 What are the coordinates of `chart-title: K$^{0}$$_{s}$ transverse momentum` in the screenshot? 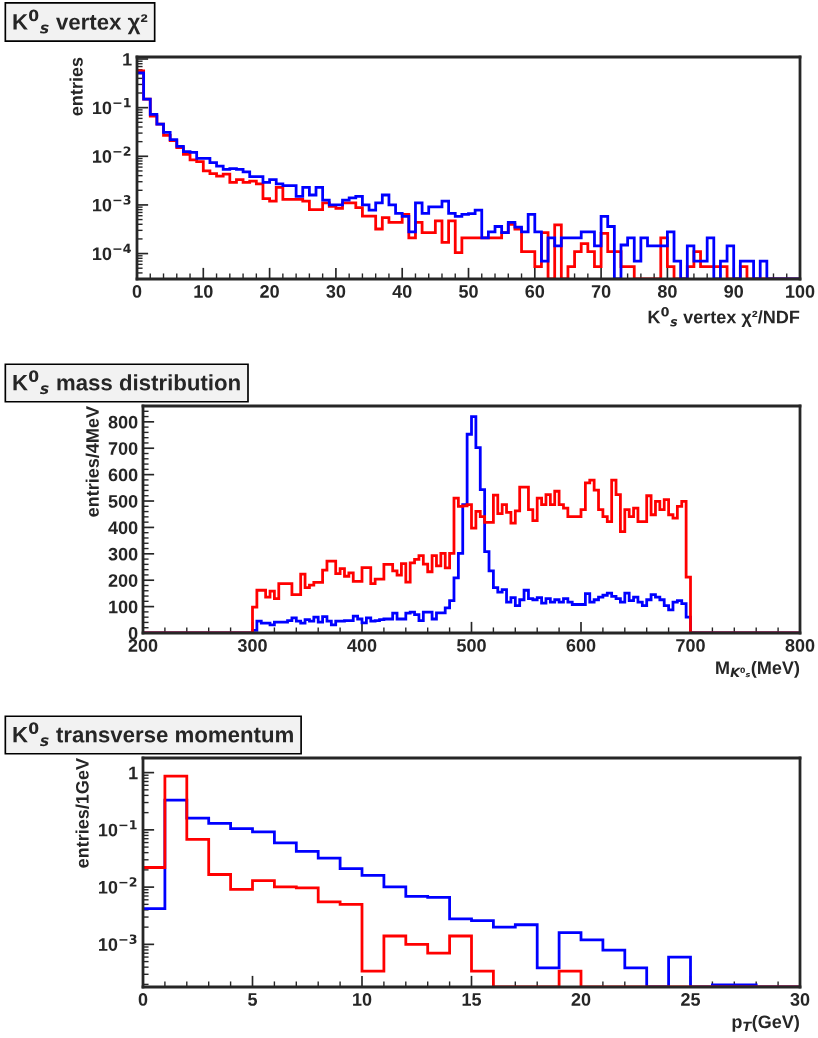 It's located at (153, 734).